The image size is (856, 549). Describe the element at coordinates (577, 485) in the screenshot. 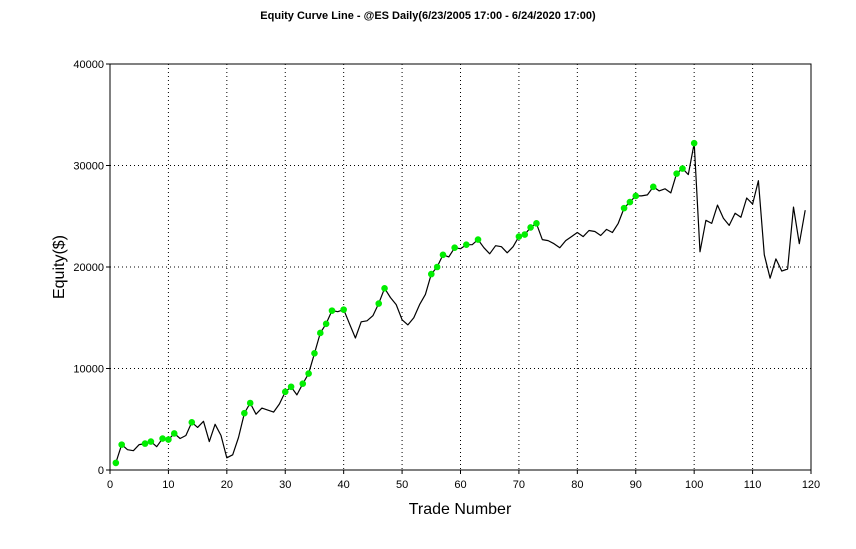

I see `x-tick-label: 80` at that location.